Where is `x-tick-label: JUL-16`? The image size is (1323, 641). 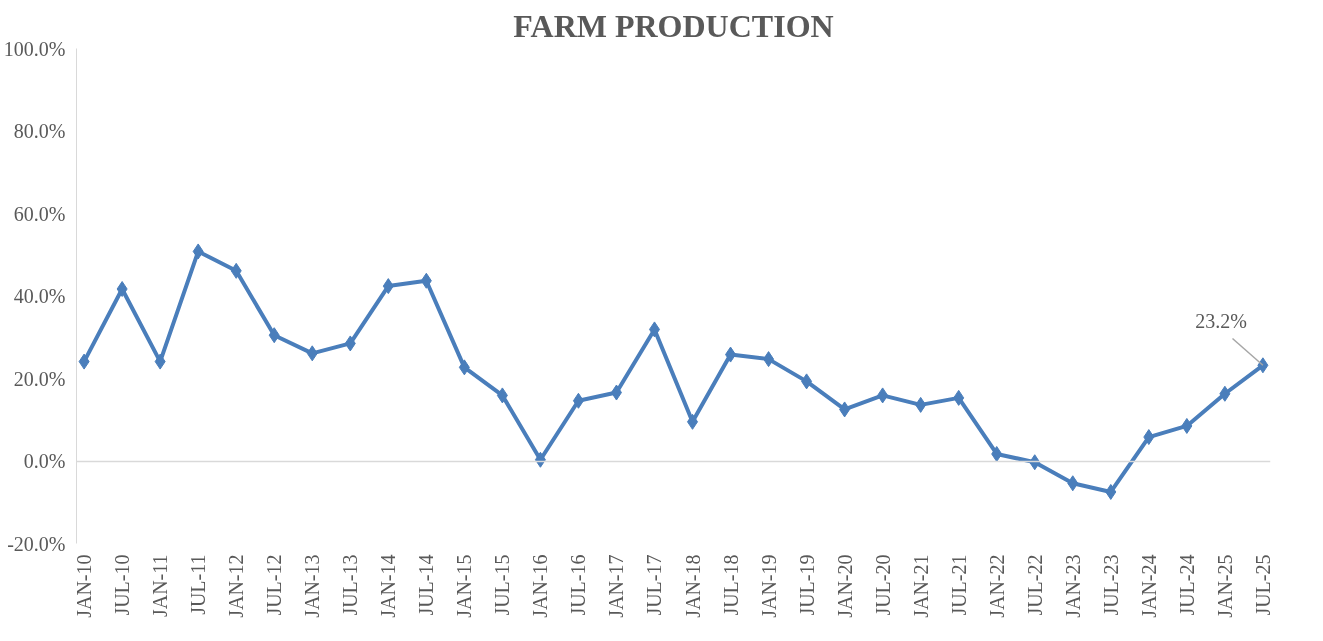
x-tick-label: JUL-16 is located at coordinates (578, 585).